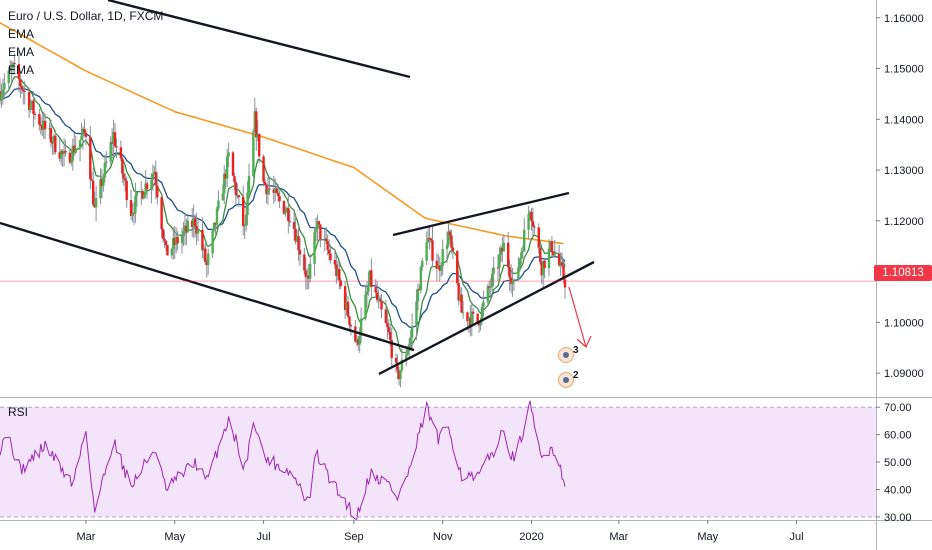  I want to click on rsi-path, so click(283, 460).